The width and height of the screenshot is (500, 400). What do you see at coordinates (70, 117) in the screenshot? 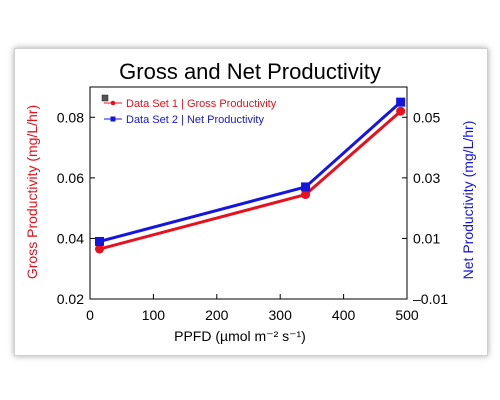
I see `y-tick-label: 0.08` at bounding box center [70, 117].